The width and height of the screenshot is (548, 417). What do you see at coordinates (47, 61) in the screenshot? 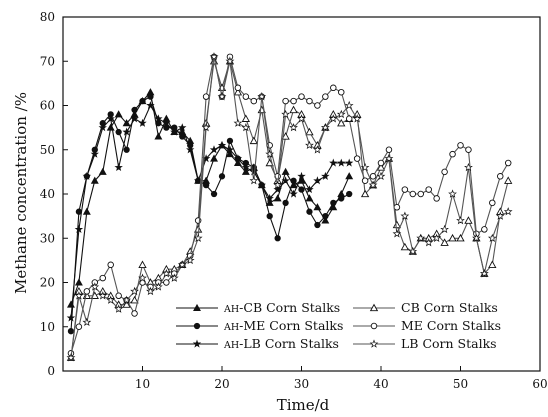
I see `y-tick-label: 70` at bounding box center [47, 61].